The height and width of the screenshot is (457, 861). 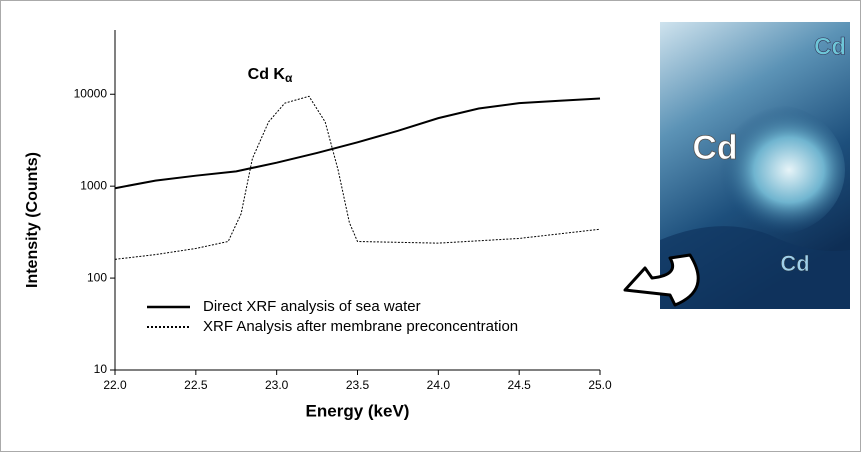 I want to click on annotation-subscript: α, so click(x=289, y=78).